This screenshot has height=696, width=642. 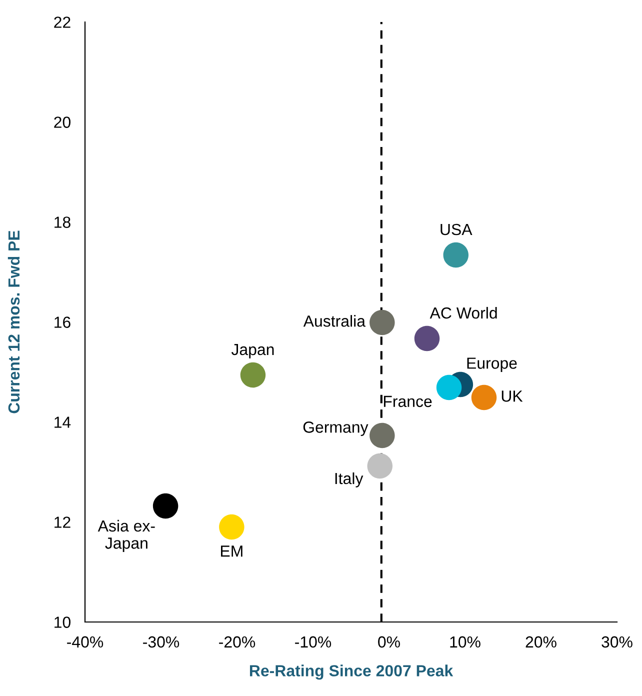 I want to click on x-tick-label: -10%, so click(x=313, y=642).